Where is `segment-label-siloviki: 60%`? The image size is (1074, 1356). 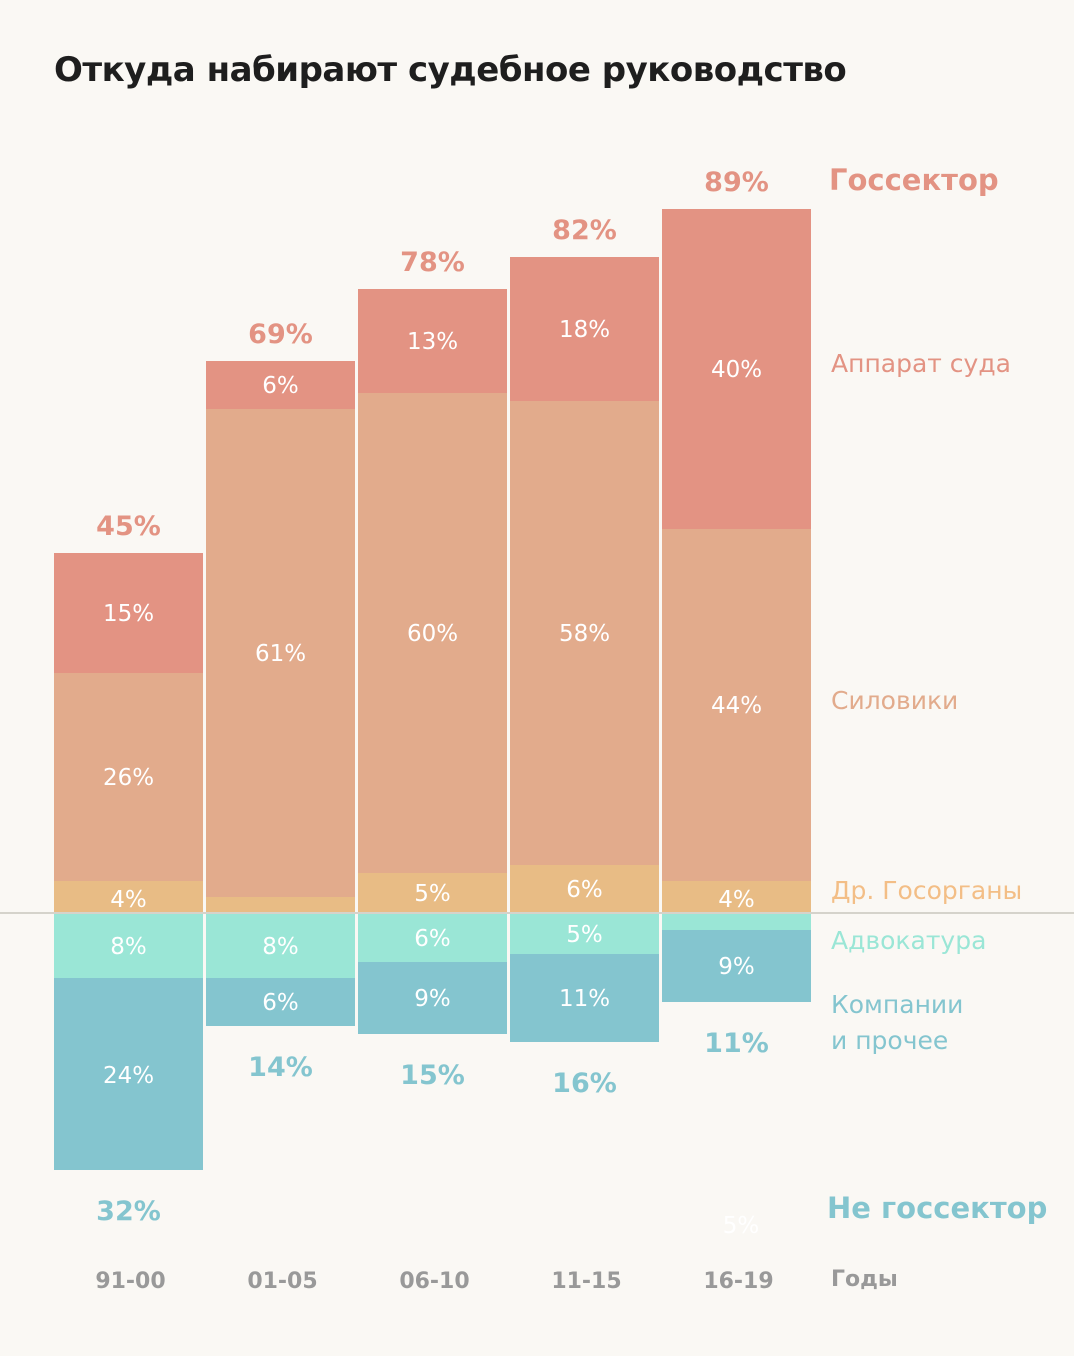 segment-label-siloviki: 60% is located at coordinates (432, 634).